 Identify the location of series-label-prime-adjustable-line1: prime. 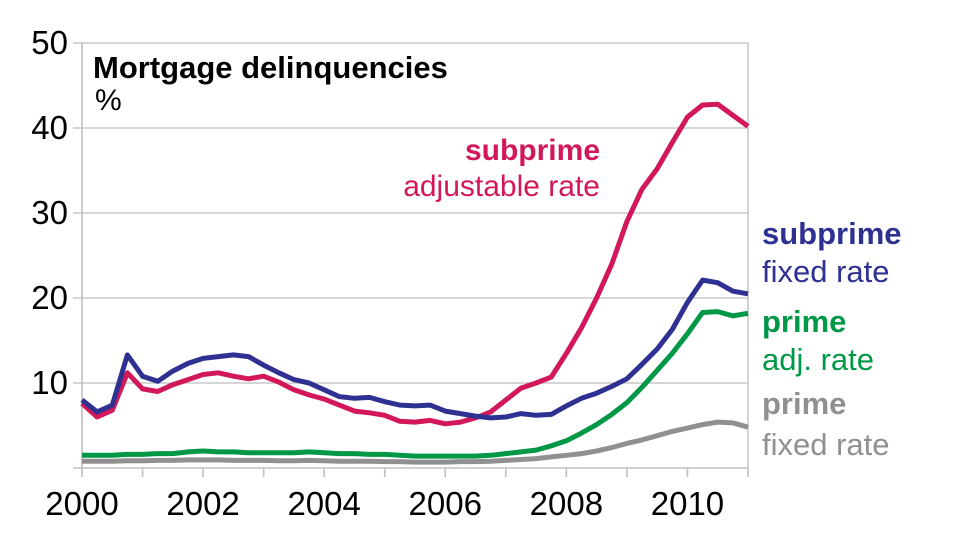
(804, 321).